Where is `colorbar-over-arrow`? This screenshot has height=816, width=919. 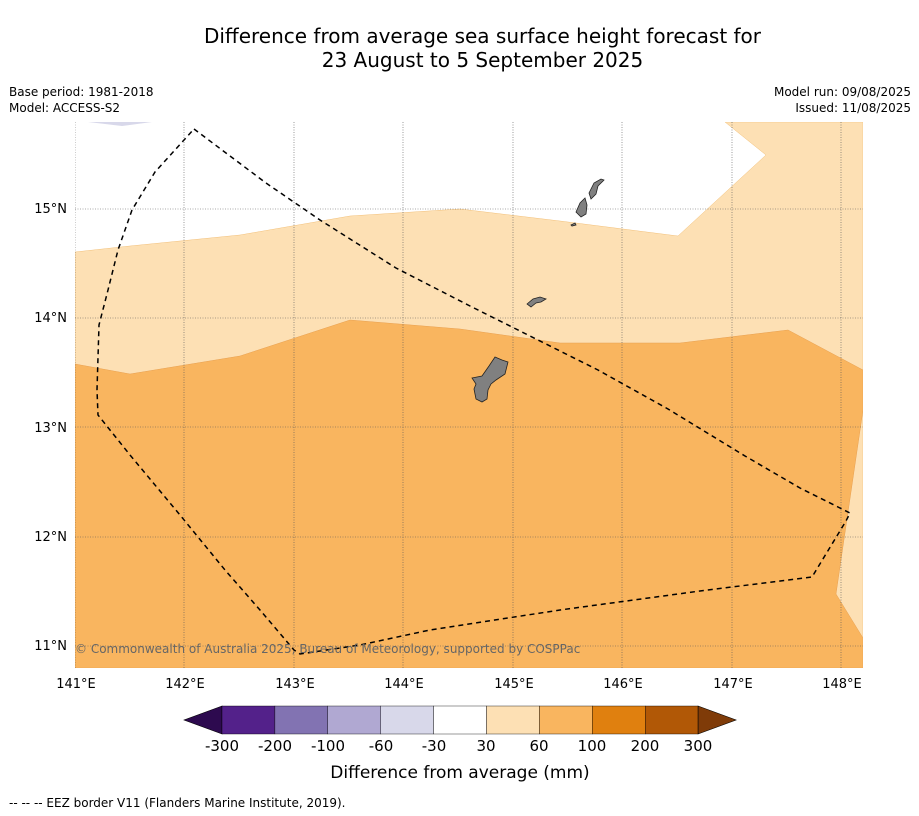 colorbar-over-arrow is located at coordinates (717, 720).